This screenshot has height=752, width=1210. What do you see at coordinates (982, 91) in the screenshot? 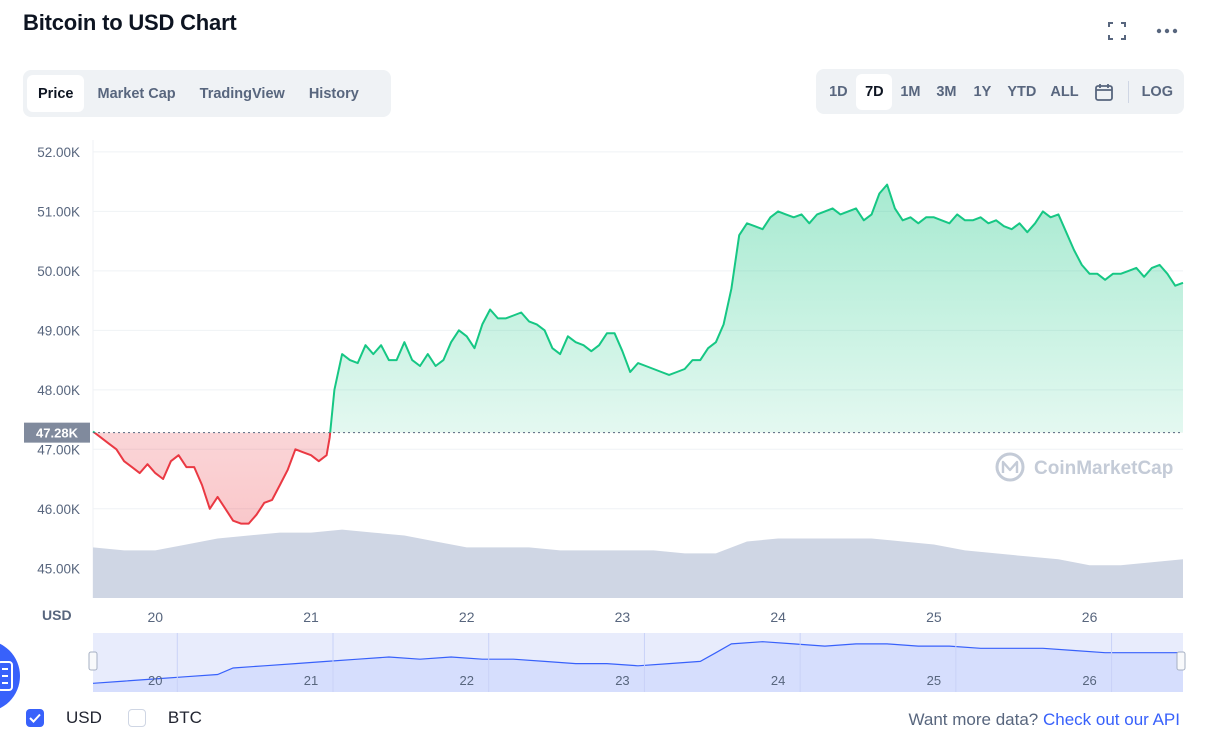
I see `range-1y: 1Y` at bounding box center [982, 91].